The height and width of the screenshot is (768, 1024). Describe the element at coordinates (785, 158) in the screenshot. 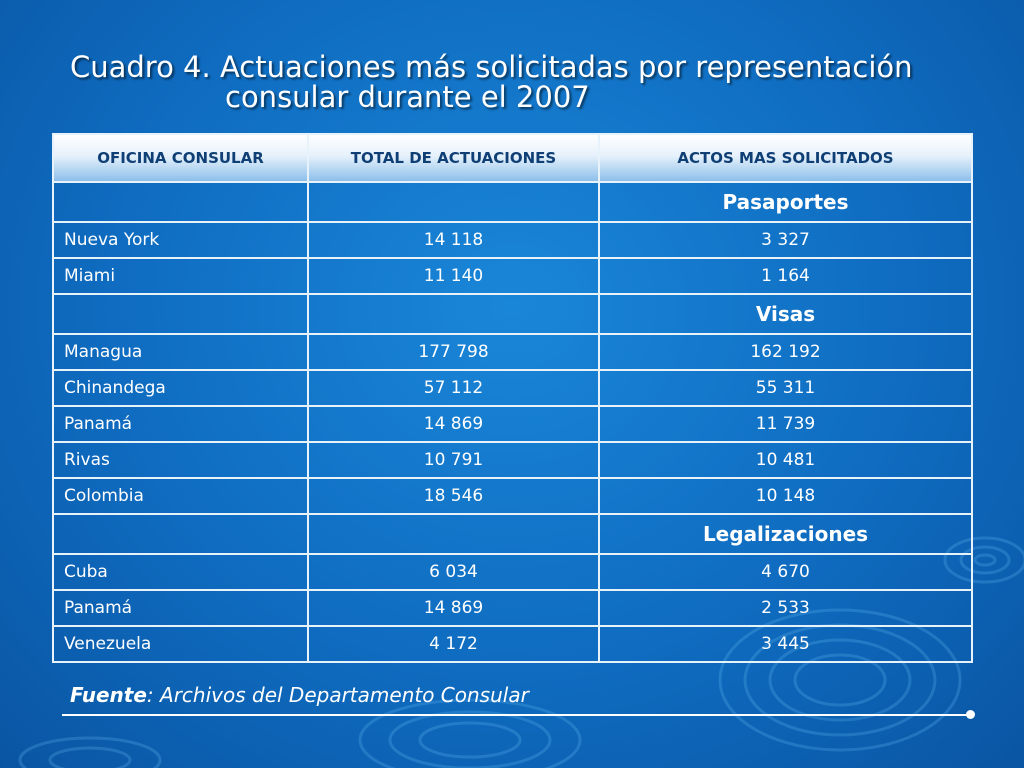

I see `header-actos-solicitados: ACTOS MAS SOLICITADOS` at that location.